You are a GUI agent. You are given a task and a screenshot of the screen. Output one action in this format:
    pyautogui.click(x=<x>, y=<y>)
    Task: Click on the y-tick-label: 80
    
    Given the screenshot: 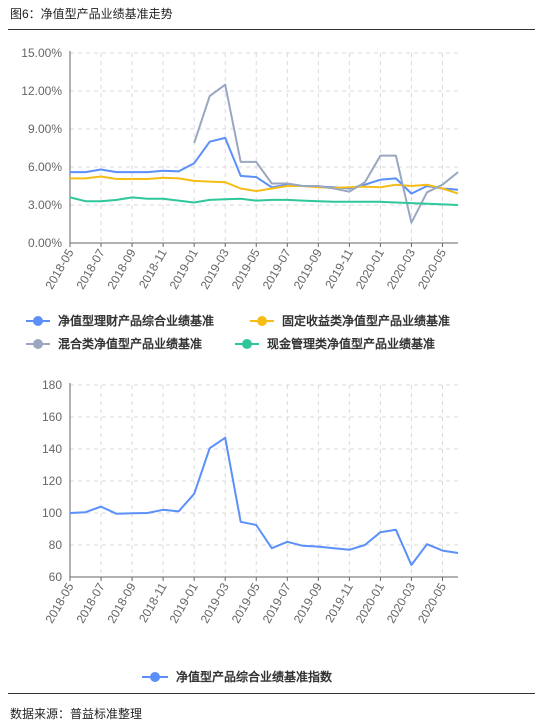 What is the action you would take?
    pyautogui.click(x=56, y=545)
    